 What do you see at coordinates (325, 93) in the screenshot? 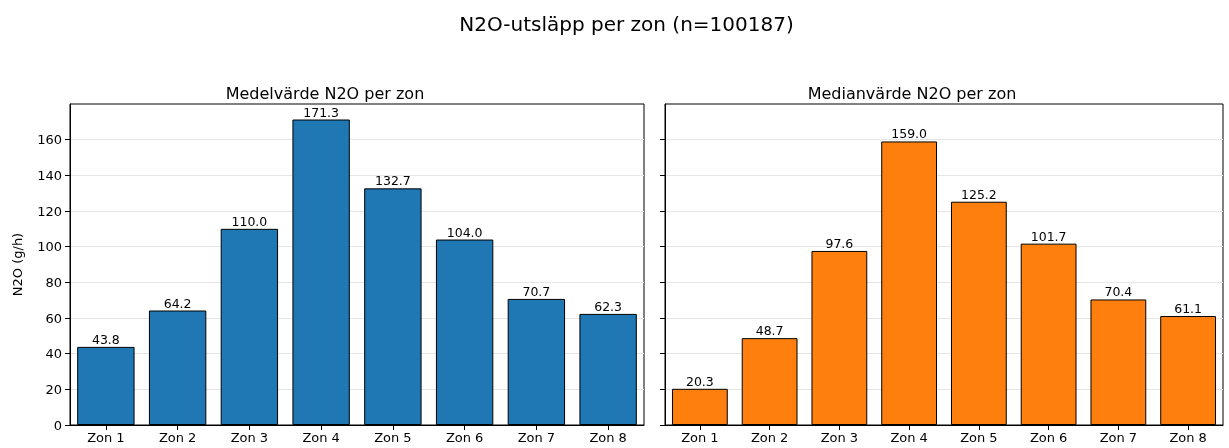
I see `chart-subtitle: Medelvärde N2O per zon` at bounding box center [325, 93].